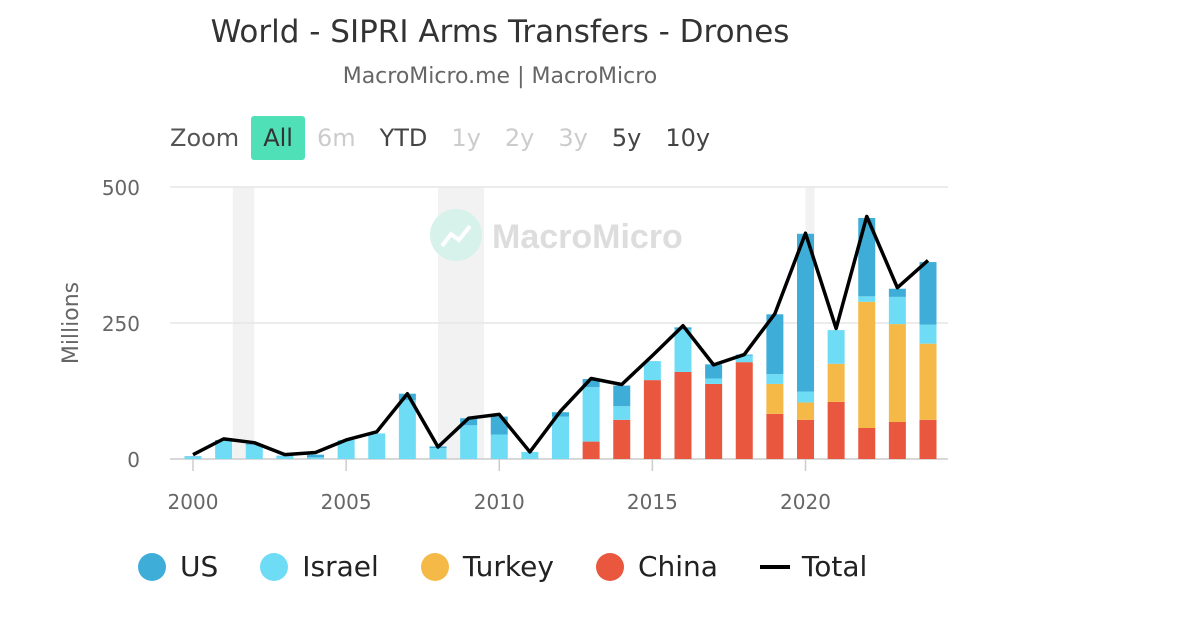  I want to click on bar-china-2013, so click(591, 450).